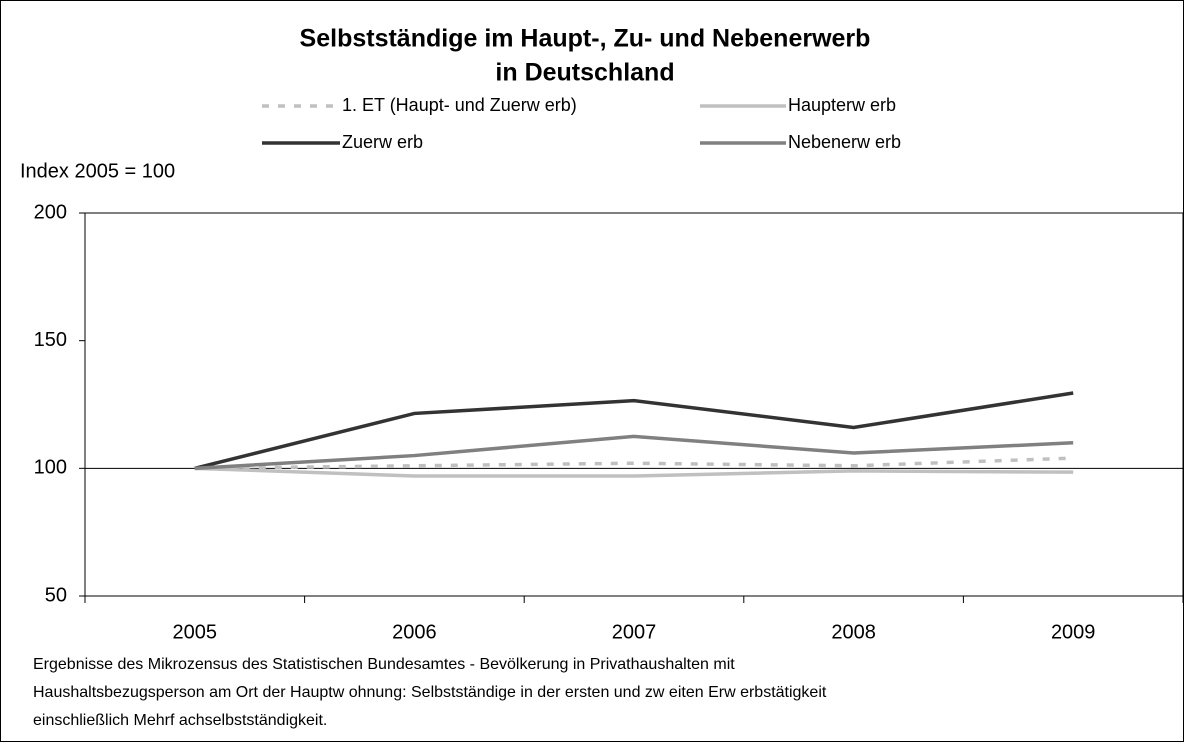  I want to click on y-tick-label: 200, so click(50, 212).